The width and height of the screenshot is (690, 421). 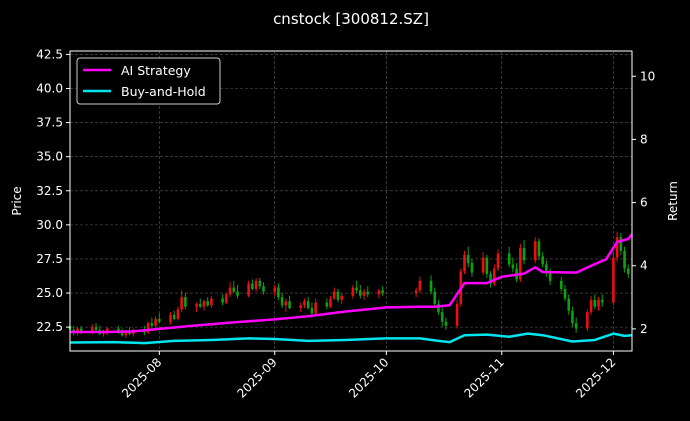 I want to click on y2-tick-label: 6, so click(x=644, y=203).